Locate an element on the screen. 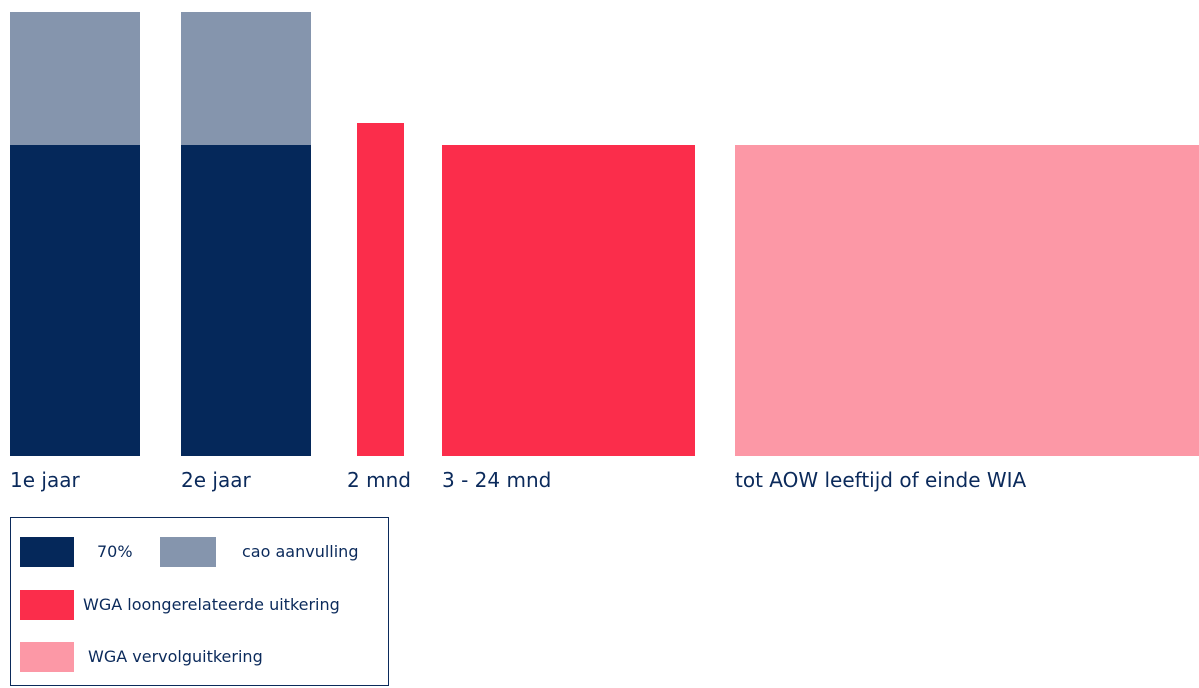  category-label: 2 mnd is located at coordinates (379, 480).